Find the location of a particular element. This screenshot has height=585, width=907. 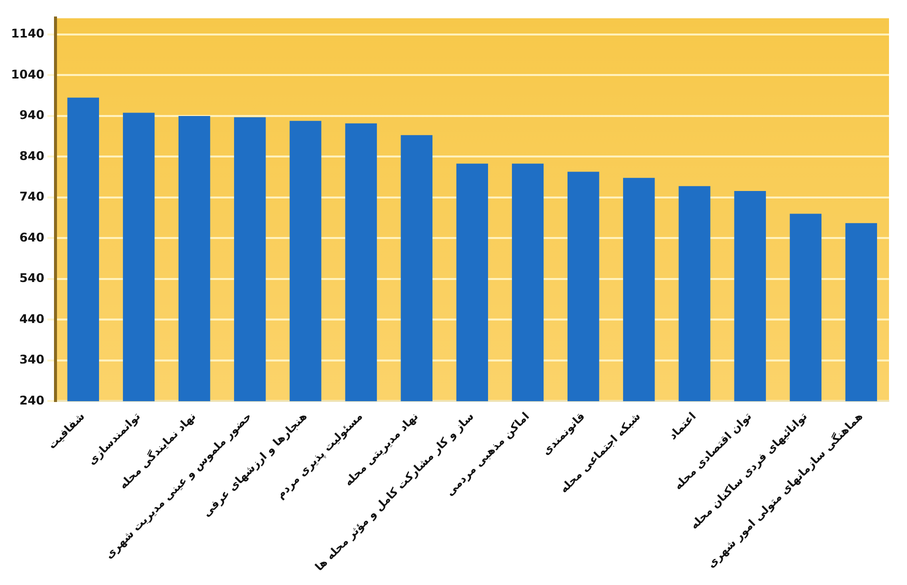

y-tick-label: 1140 is located at coordinates (27, 33).